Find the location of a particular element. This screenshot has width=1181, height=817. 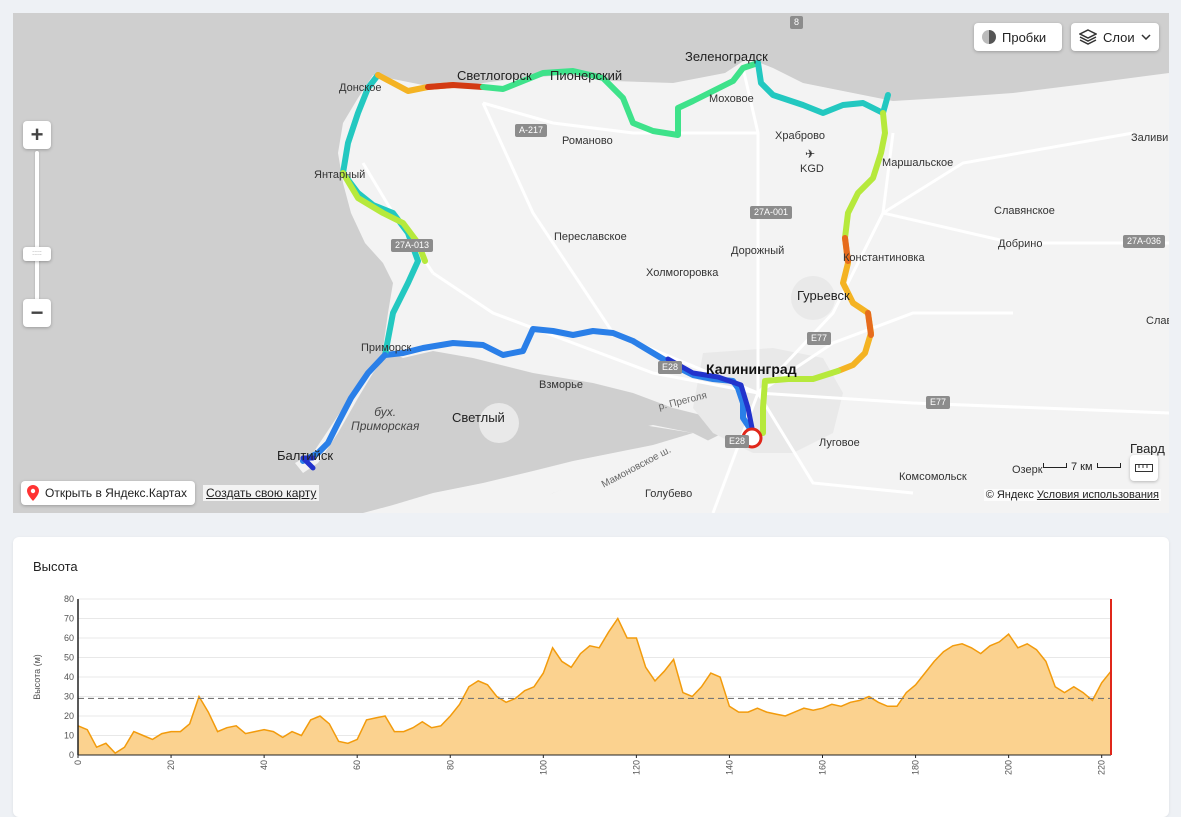

place-khrabrovo: Храброво is located at coordinates (800, 136).